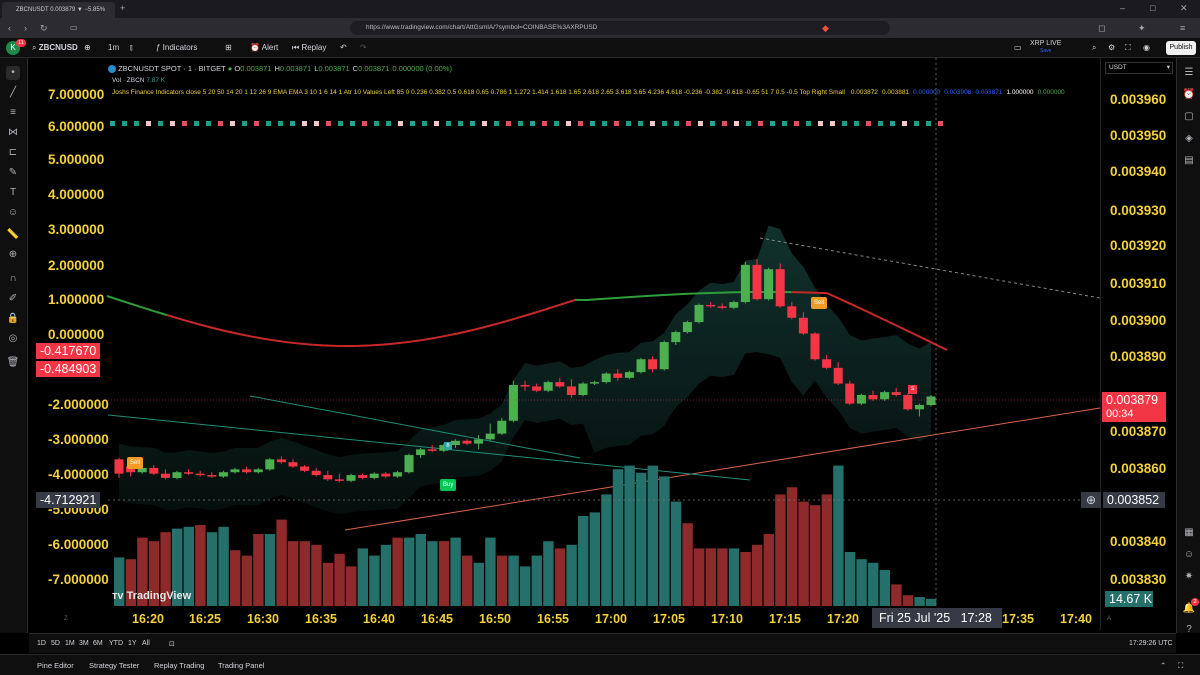 The image size is (1200, 675). I want to click on visibility-icon: ◎, so click(13, 338).